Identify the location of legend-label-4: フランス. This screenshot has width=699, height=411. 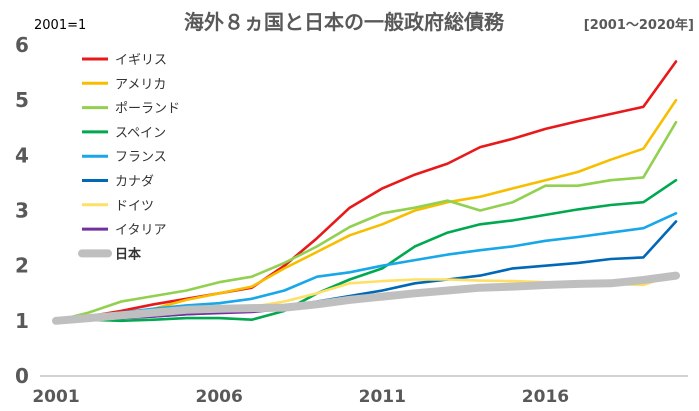
(141, 157).